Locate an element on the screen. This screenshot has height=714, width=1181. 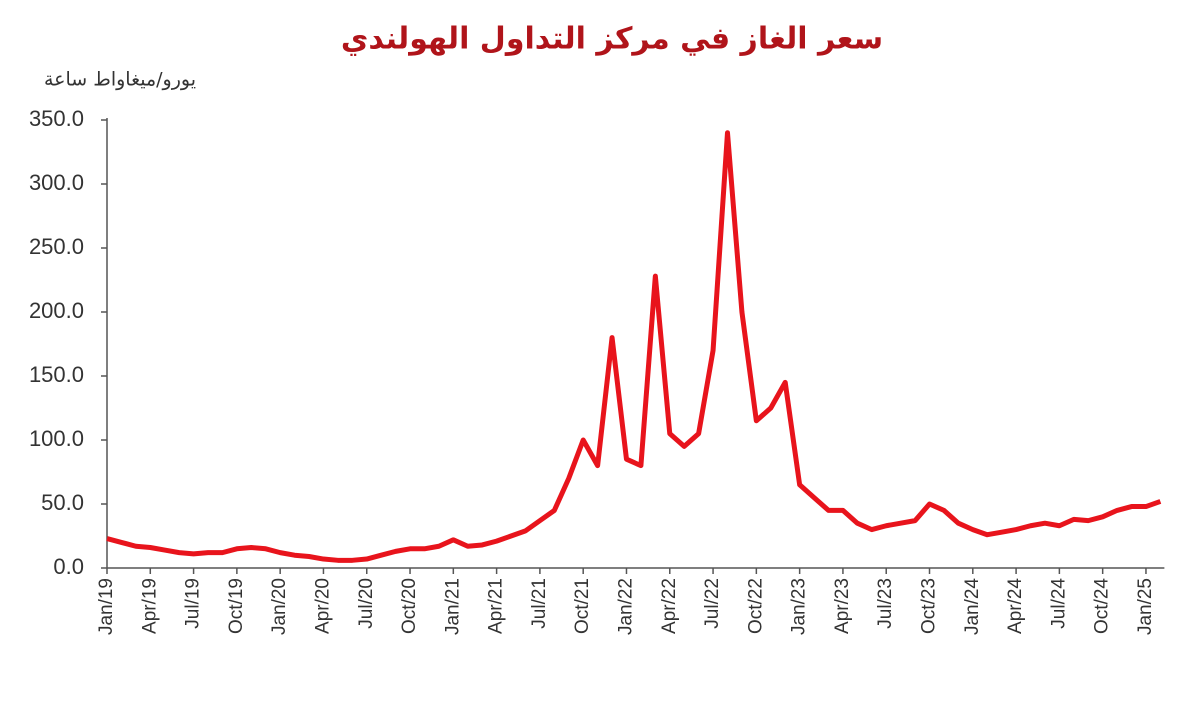
x-tick-label: Jan/24 is located at coordinates (972, 606).